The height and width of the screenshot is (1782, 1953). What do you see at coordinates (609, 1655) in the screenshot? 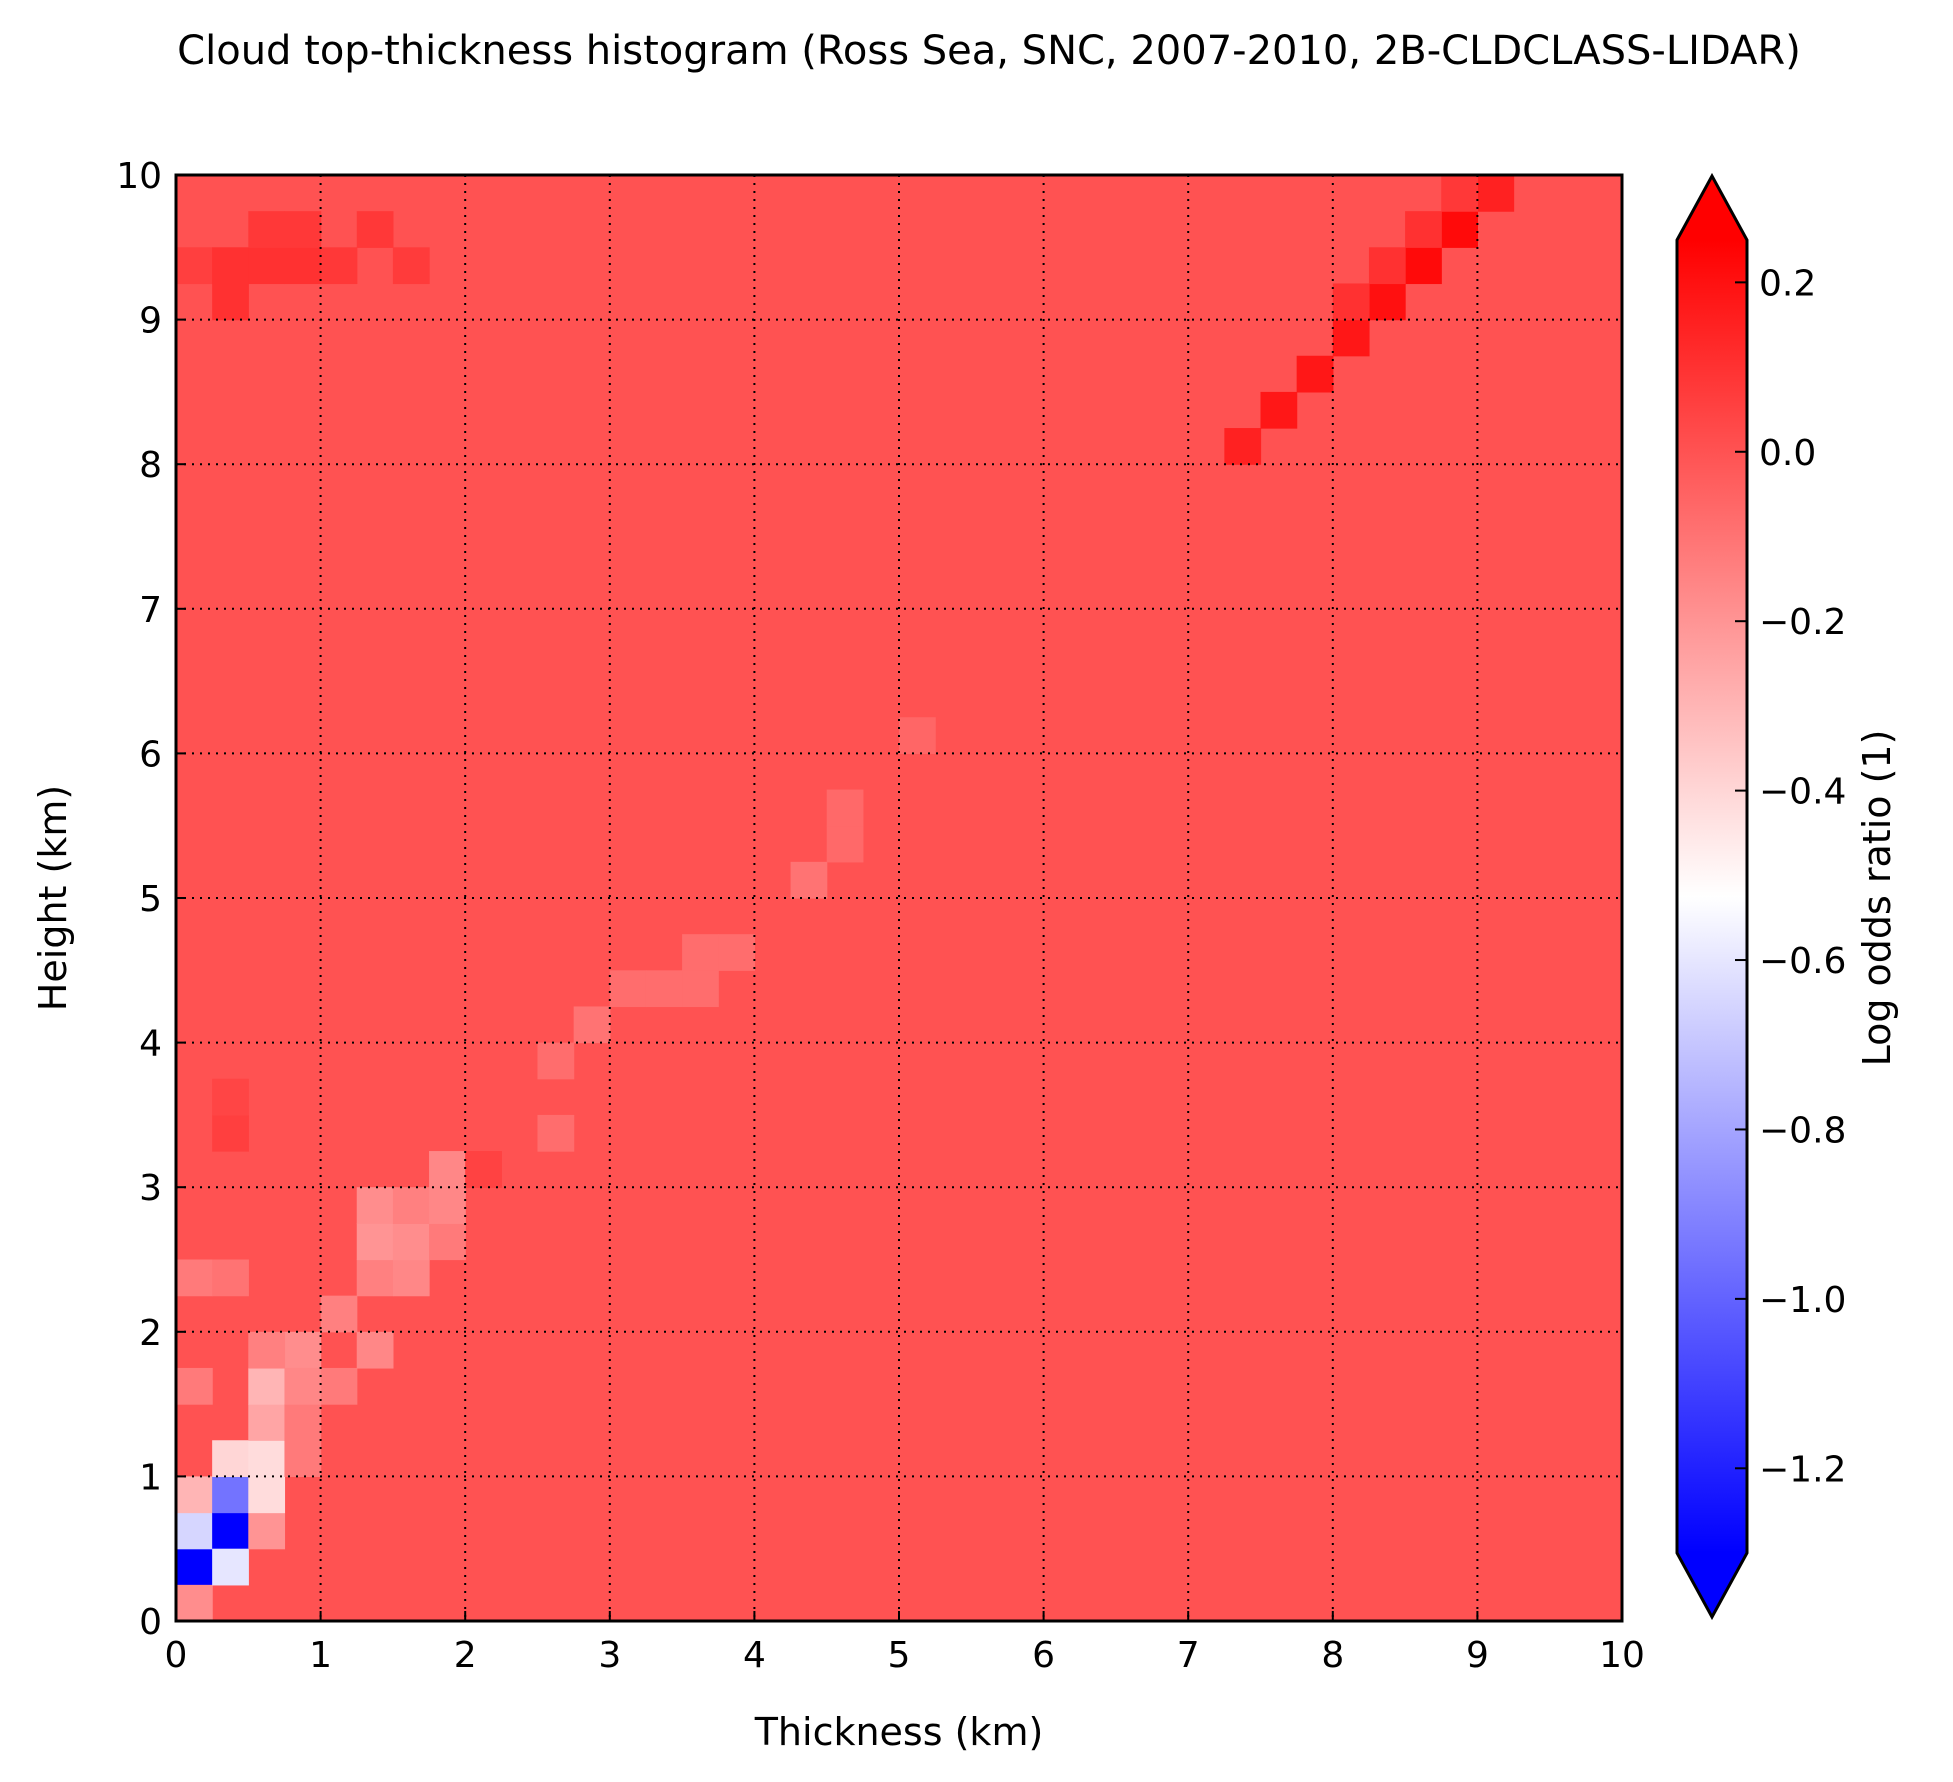
I see `x-tick-label: 3` at bounding box center [609, 1655].